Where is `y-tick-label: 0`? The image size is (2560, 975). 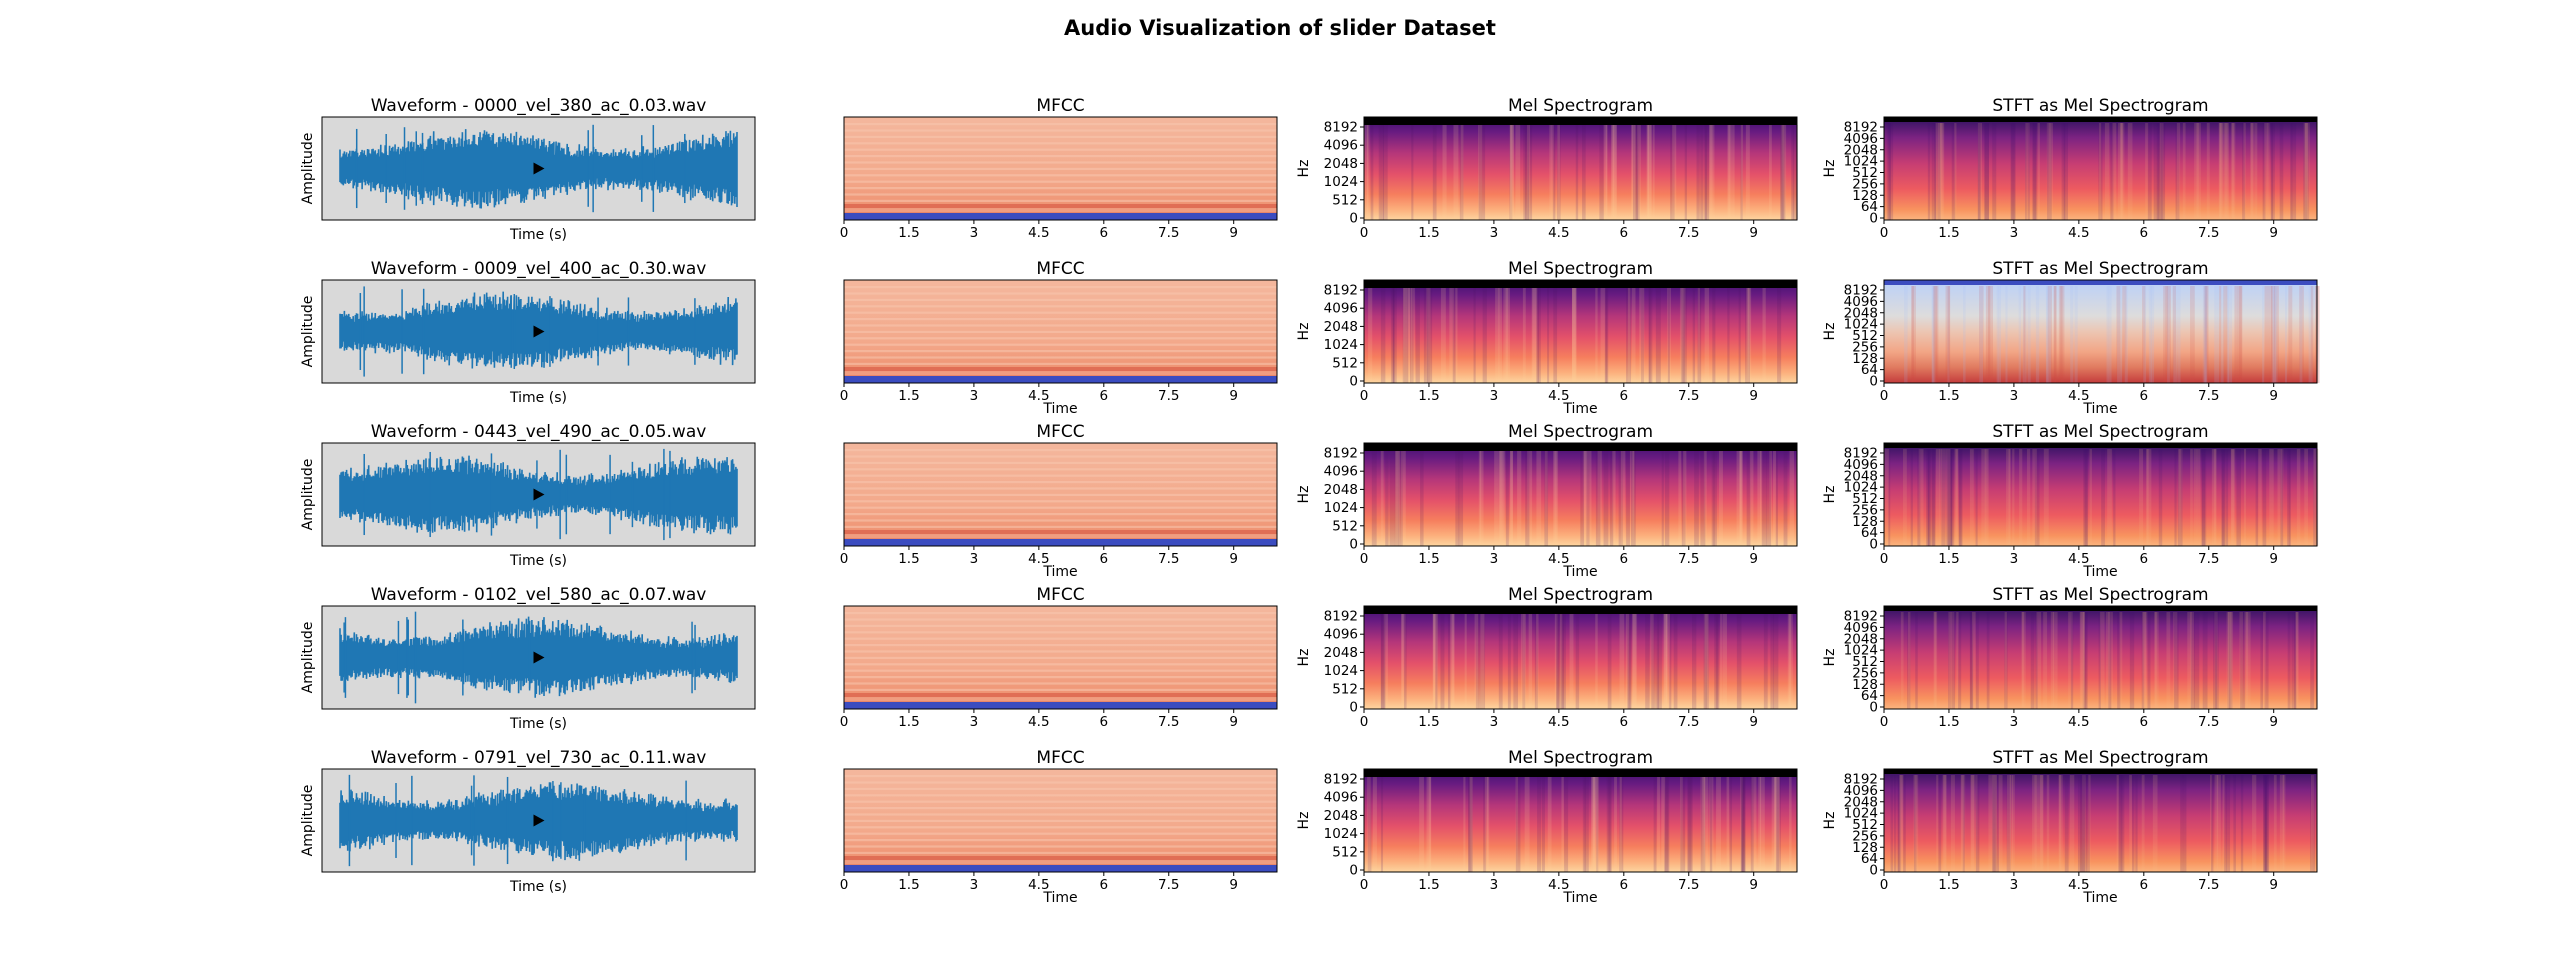
y-tick-label: 0 is located at coordinates (1873, 871).